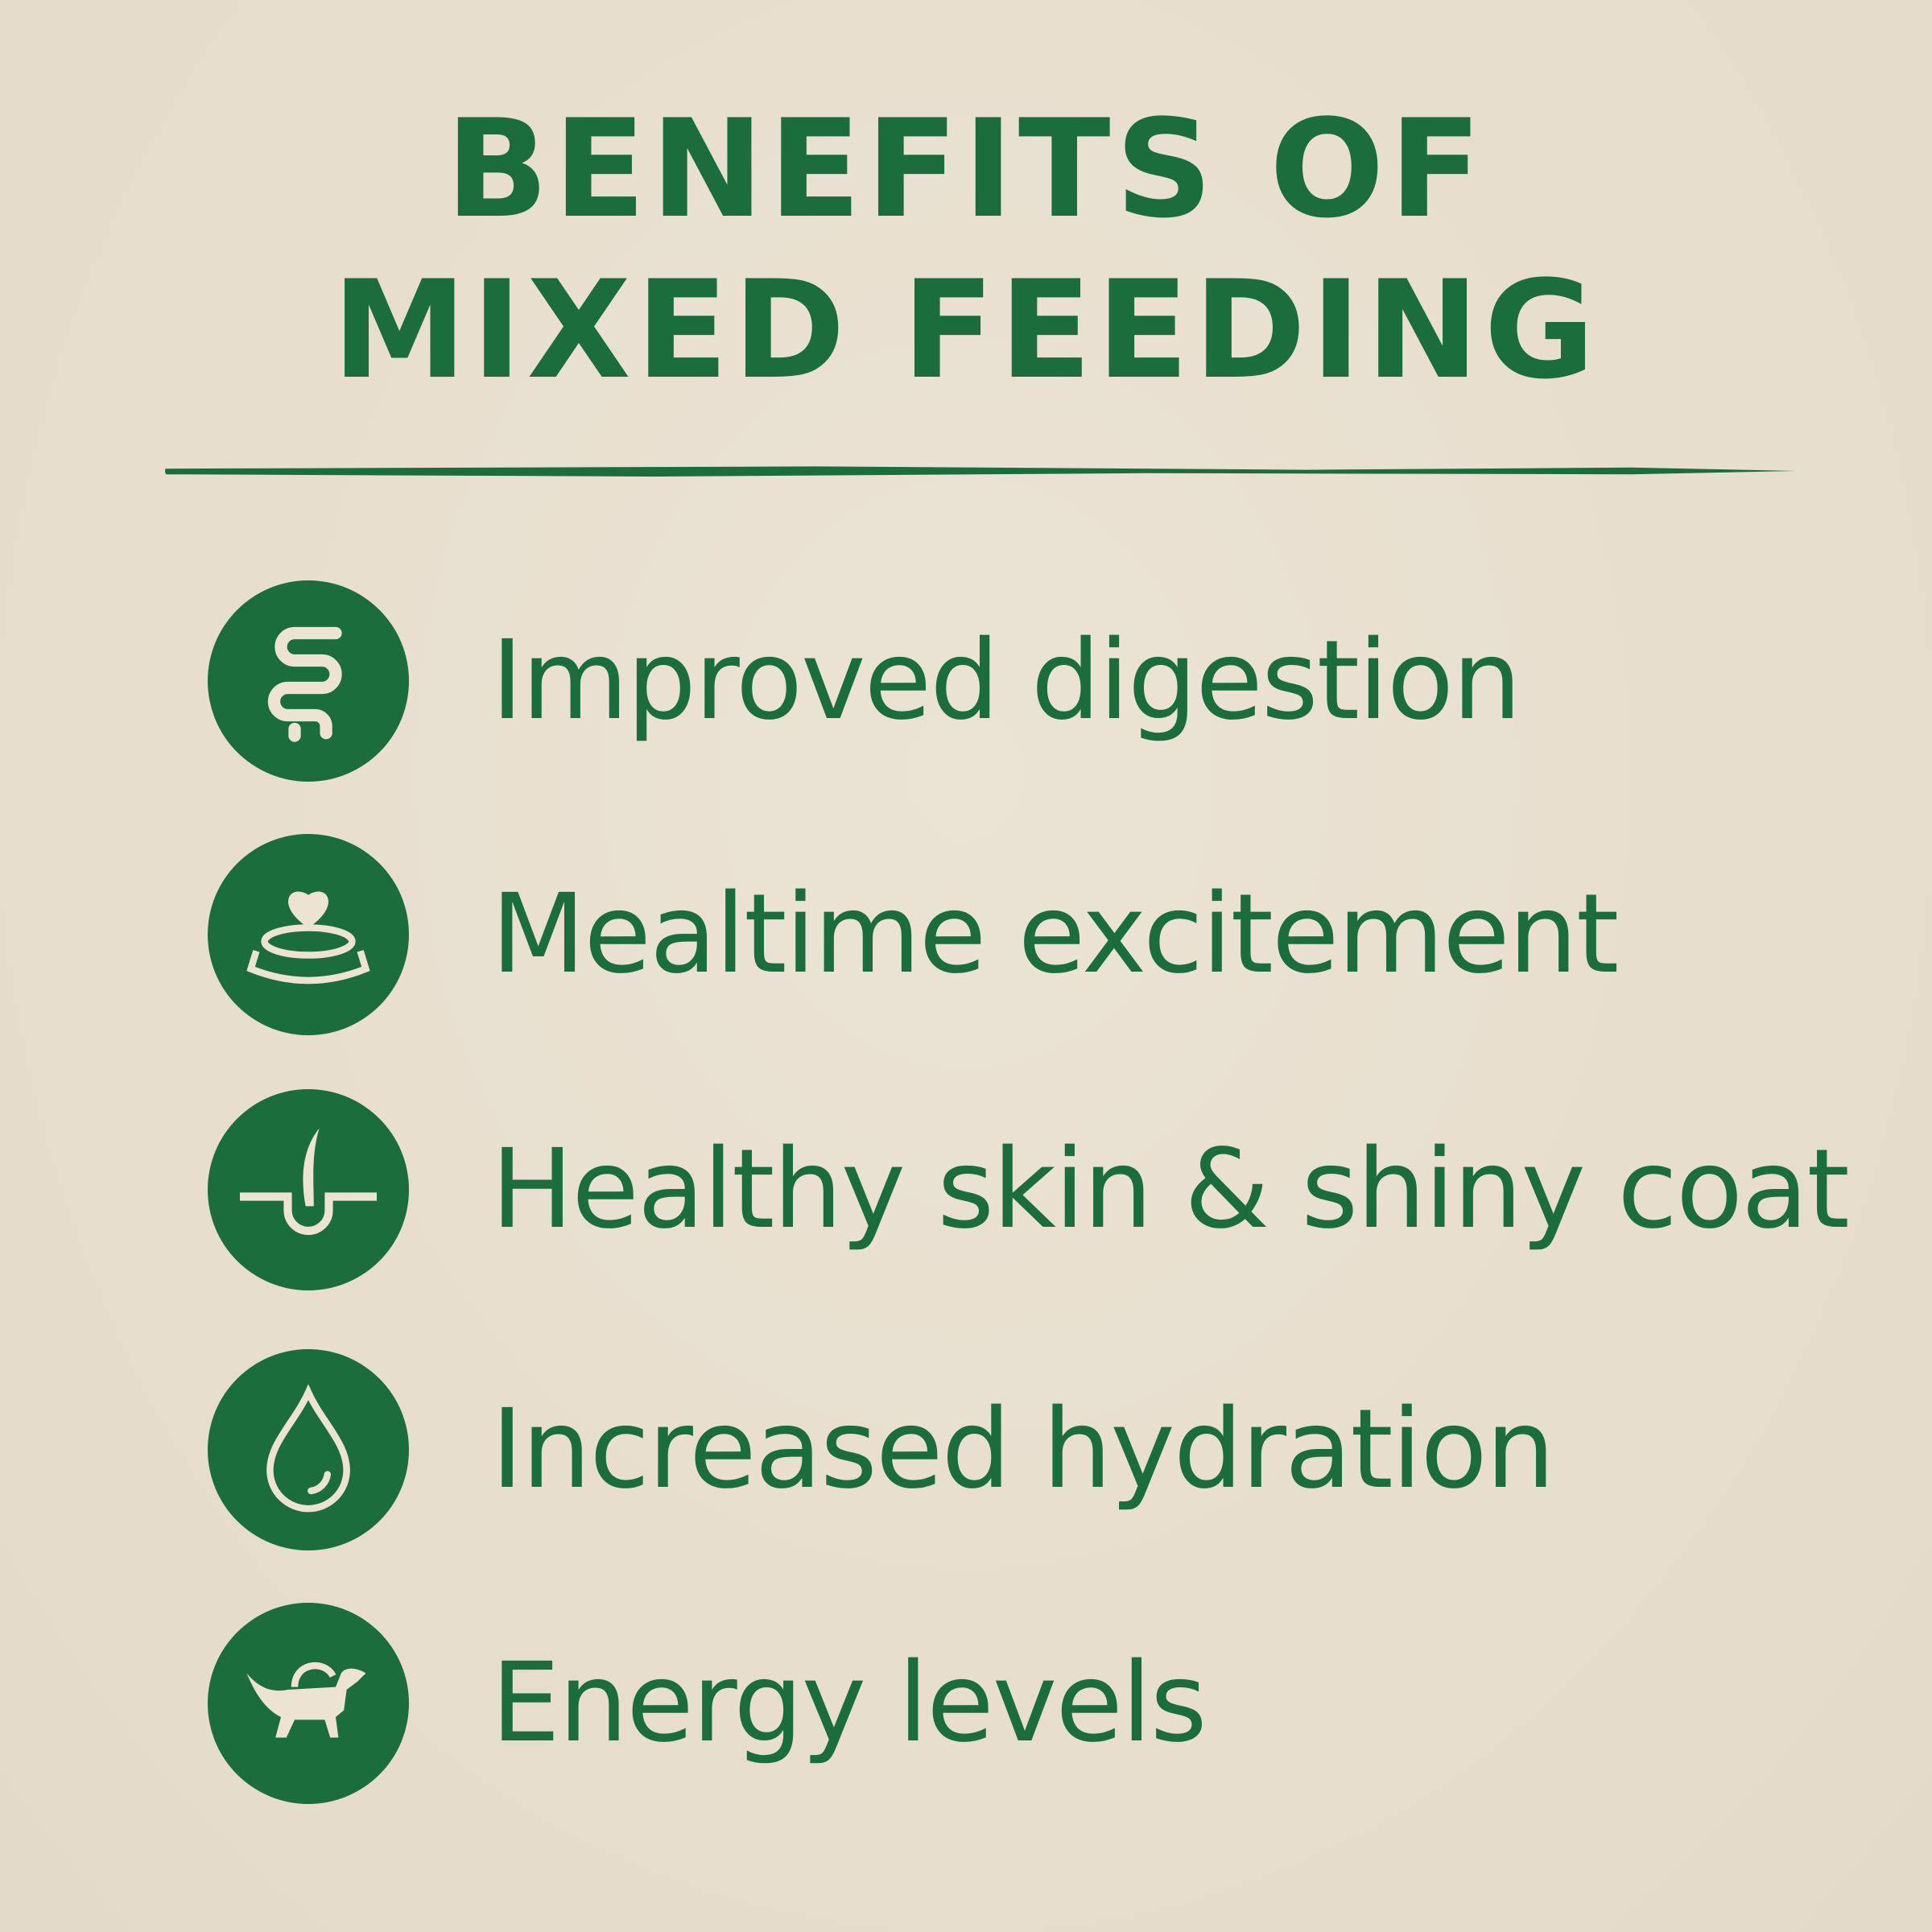 This screenshot has width=1932, height=1932. What do you see at coordinates (308, 1189) in the screenshot?
I see `hair-follicle-icon` at bounding box center [308, 1189].